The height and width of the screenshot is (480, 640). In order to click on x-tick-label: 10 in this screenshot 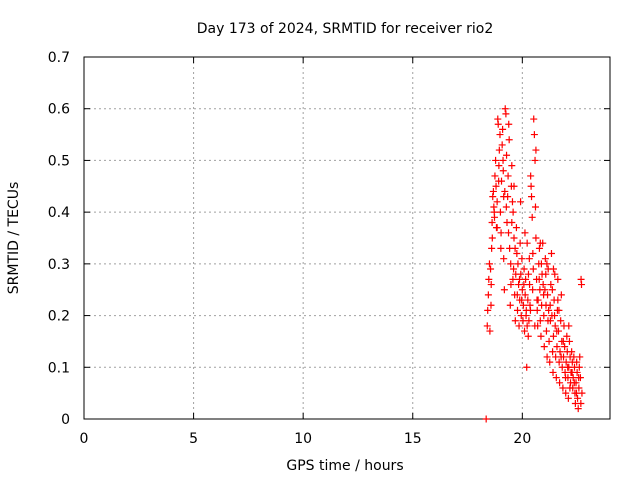, I will do `click(303, 439)`.